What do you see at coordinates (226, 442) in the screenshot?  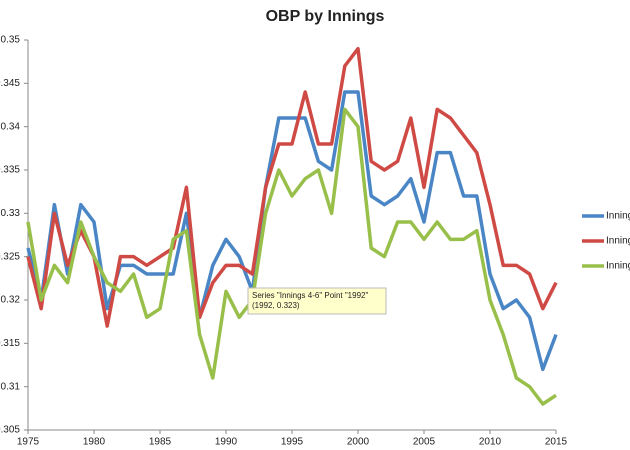 I see `x-tick-label: 1990` at bounding box center [226, 442].